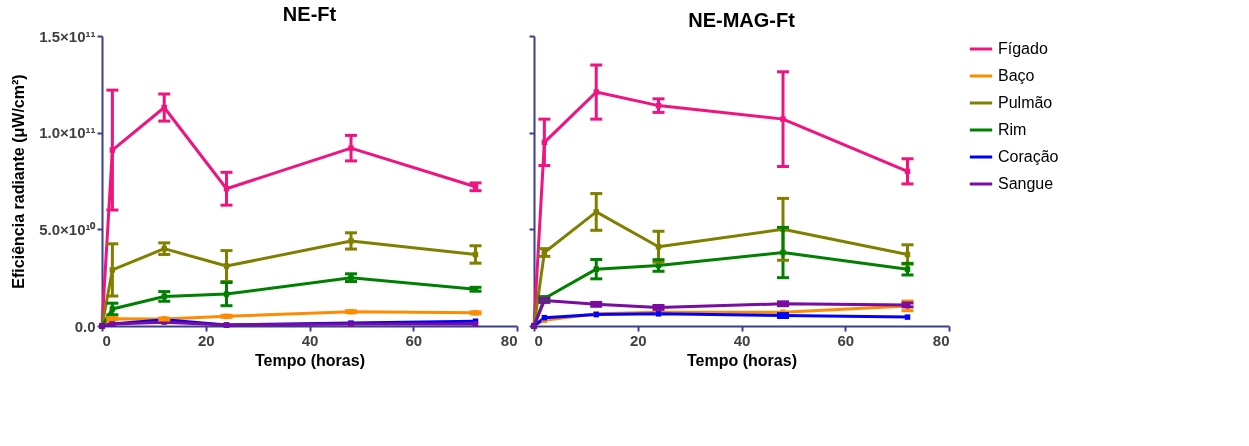 The width and height of the screenshot is (1249, 446). Describe the element at coordinates (1023, 48) in the screenshot. I see `legend-label: Fígado` at that location.